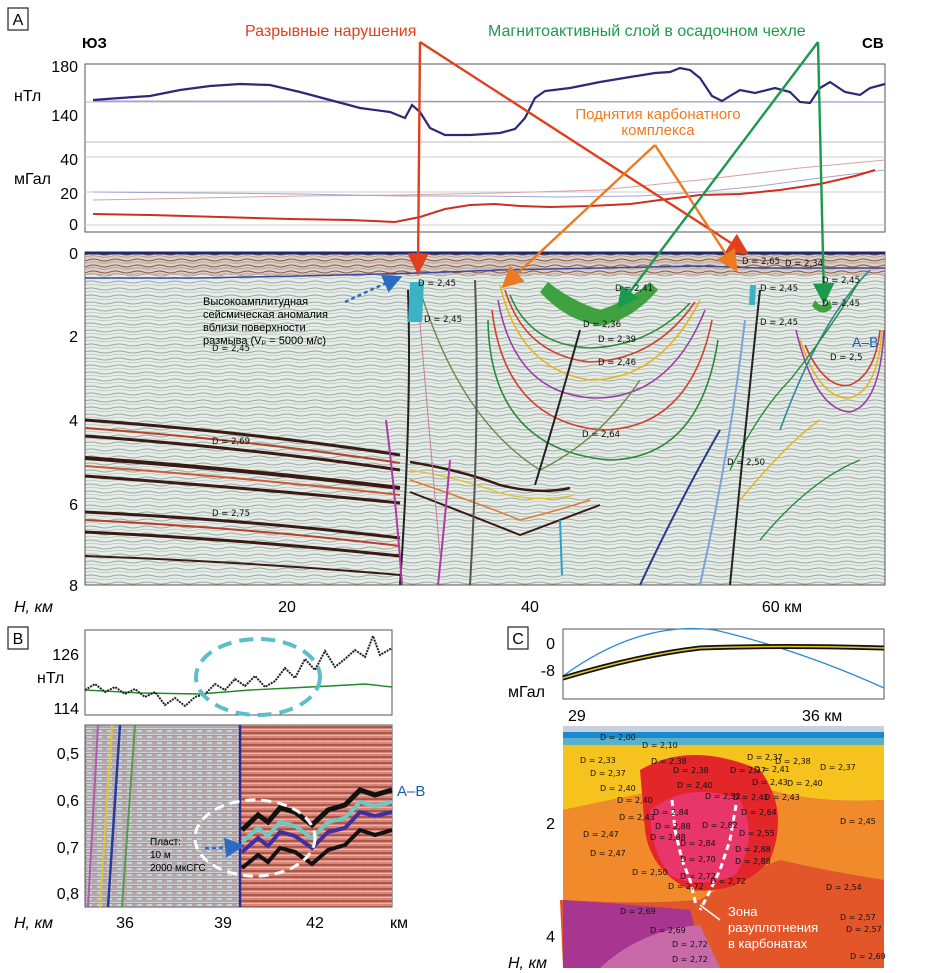 The height and width of the screenshot is (973, 935). Describe the element at coordinates (68, 894) in the screenshot. I see `panel-b-depth-08: 0,8` at that location.